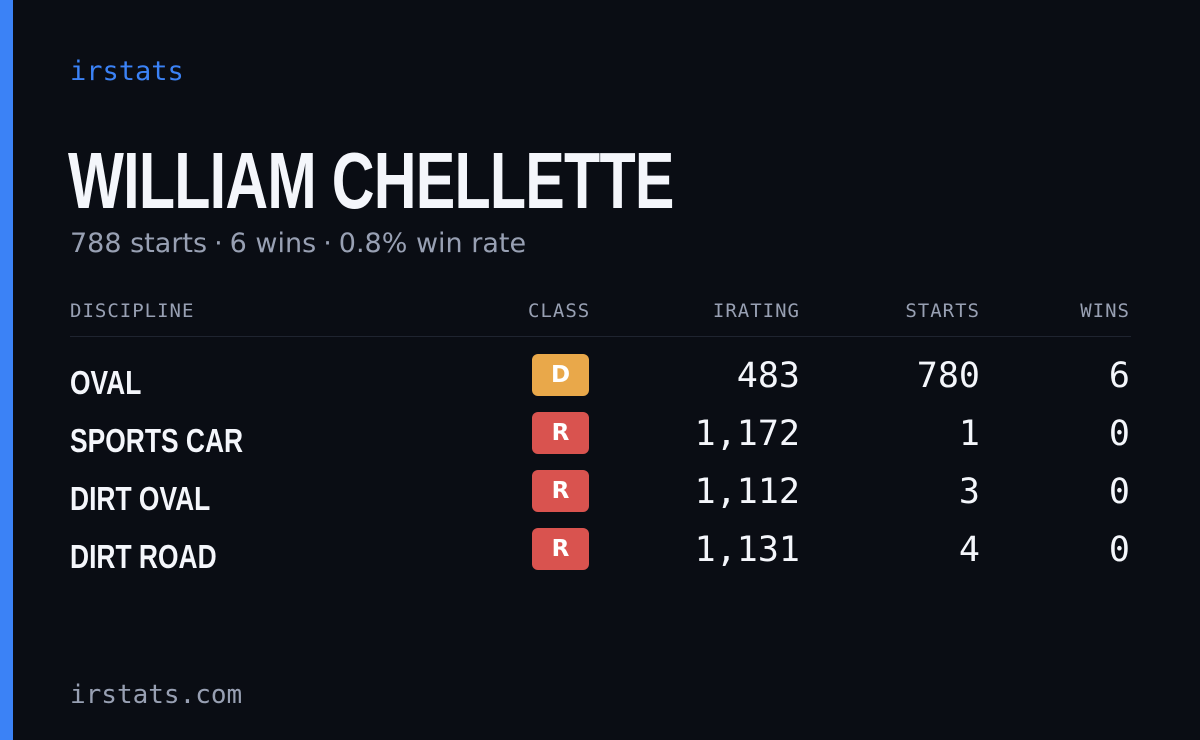  Describe the element at coordinates (600, 317) in the screenshot. I see `table-header: DISCIPLINE CLASS IRATING STARTS WINS` at that location.